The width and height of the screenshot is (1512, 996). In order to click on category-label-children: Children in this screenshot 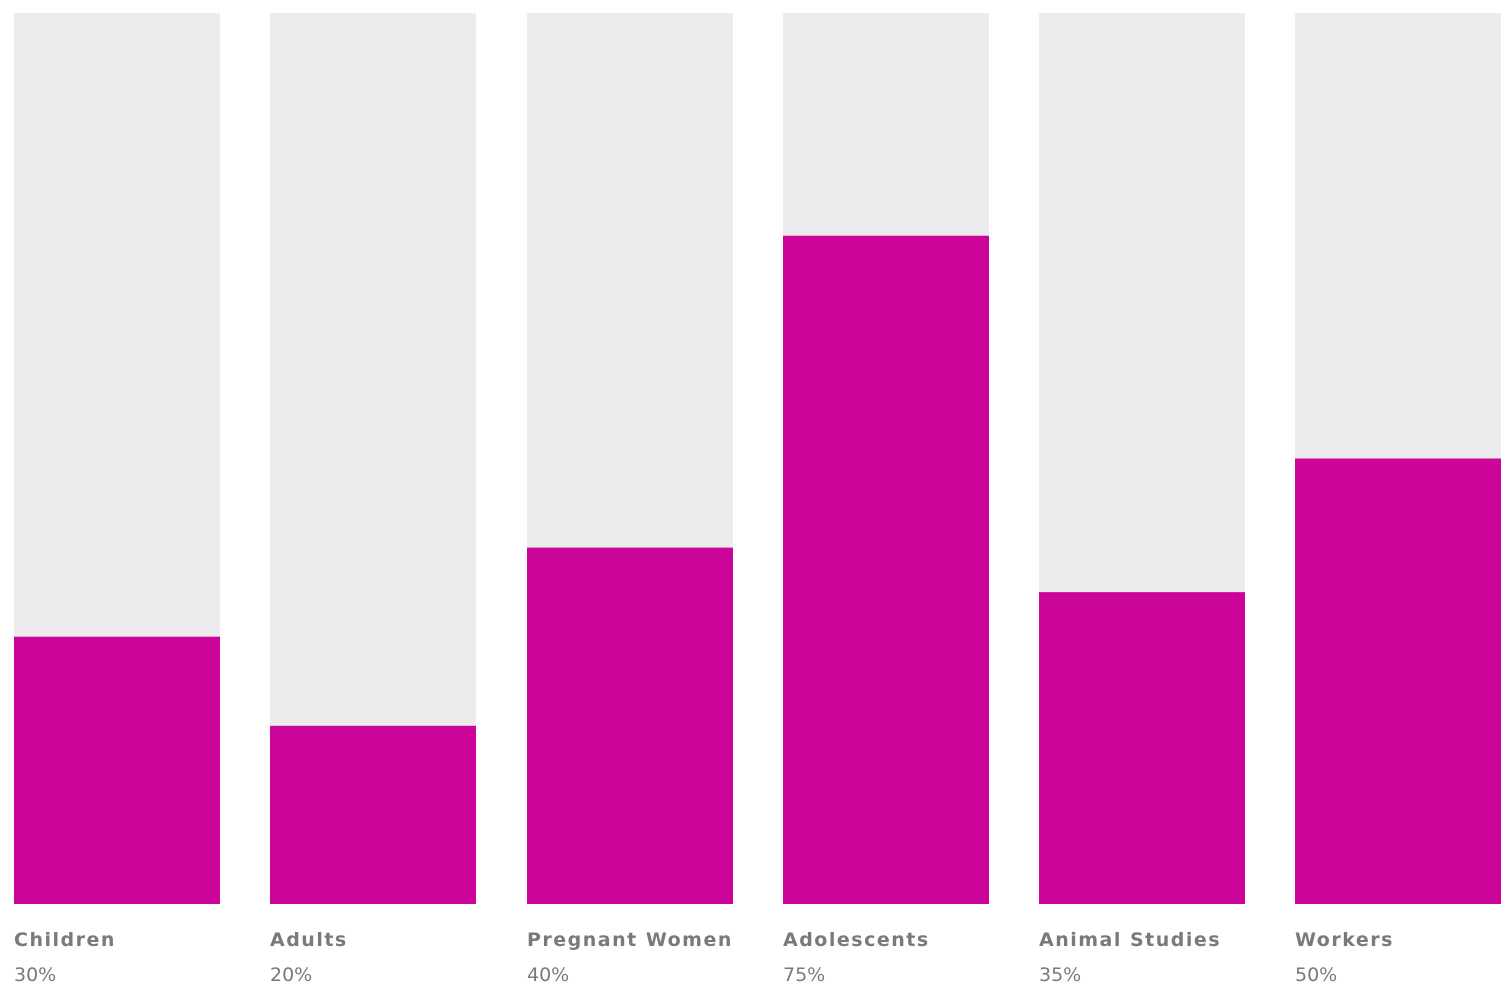, I will do `click(65, 940)`.